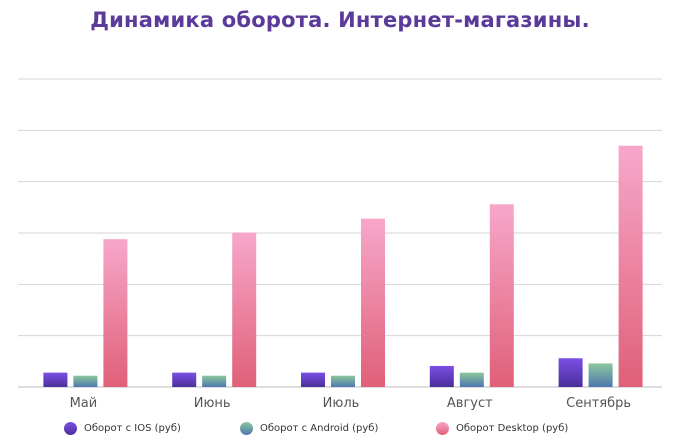  Describe the element at coordinates (470, 403) in the screenshot. I see `x-tick-label: Август` at that location.